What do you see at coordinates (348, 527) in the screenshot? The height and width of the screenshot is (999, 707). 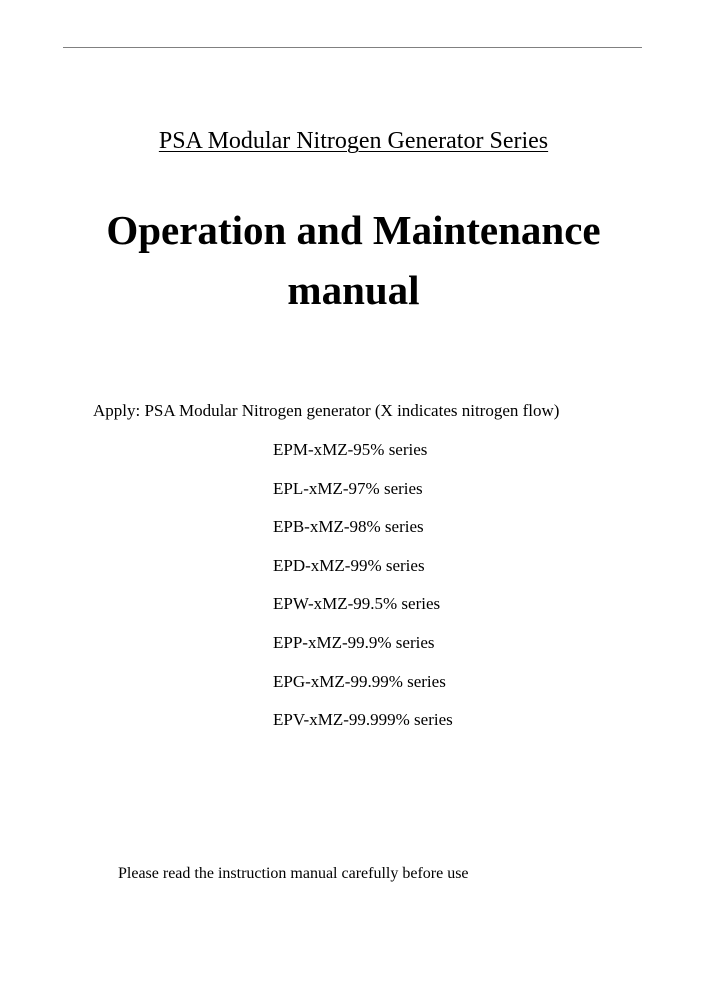 I see `series-item: EPB-xMZ-98% series` at bounding box center [348, 527].